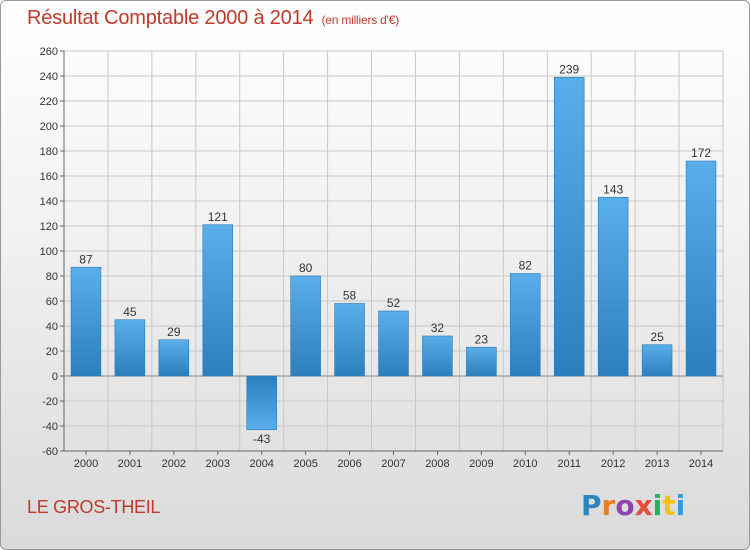 This screenshot has height=550, width=750. What do you see at coordinates (86, 259) in the screenshot?
I see `value-label: 87` at bounding box center [86, 259].